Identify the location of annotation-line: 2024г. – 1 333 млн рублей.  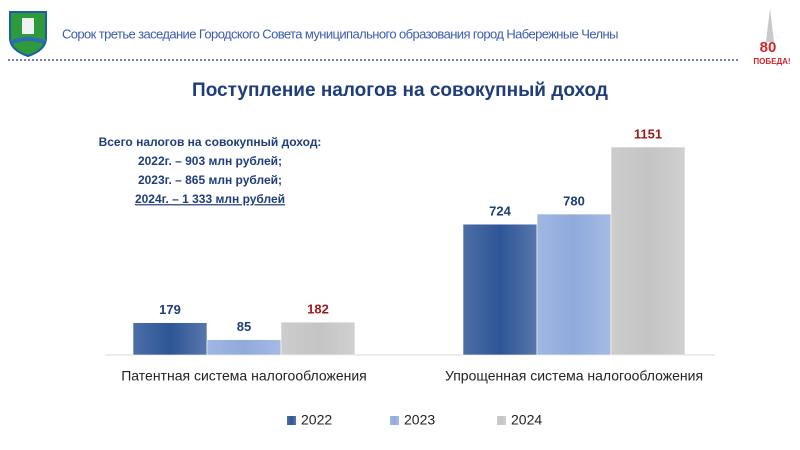
(210, 199).